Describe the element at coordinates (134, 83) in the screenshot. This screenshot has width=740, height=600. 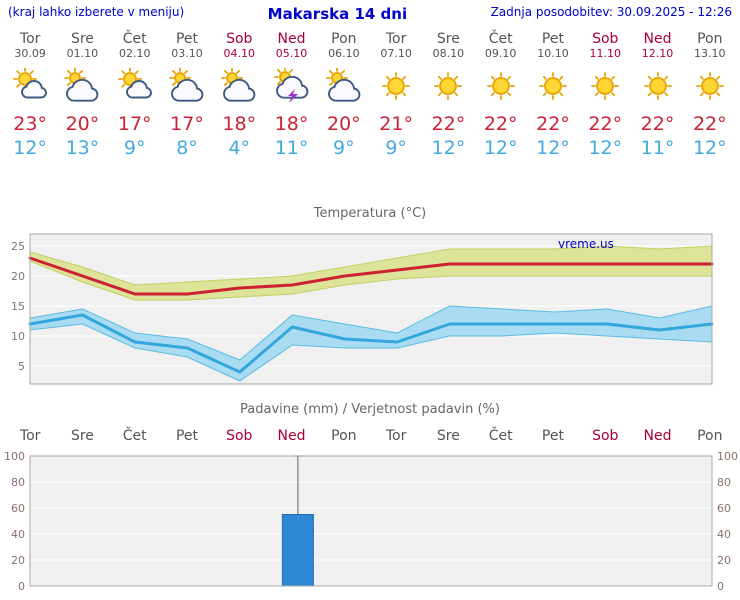
I see `partly-cloudy-icon` at that location.